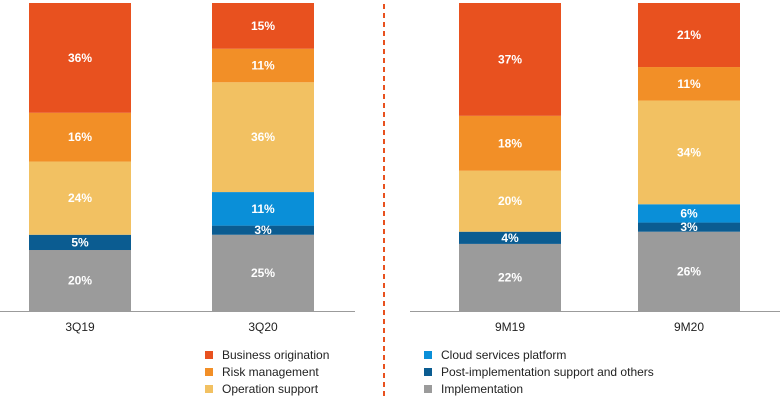  I want to click on legend-label-risk-management: Risk management, so click(270, 371).